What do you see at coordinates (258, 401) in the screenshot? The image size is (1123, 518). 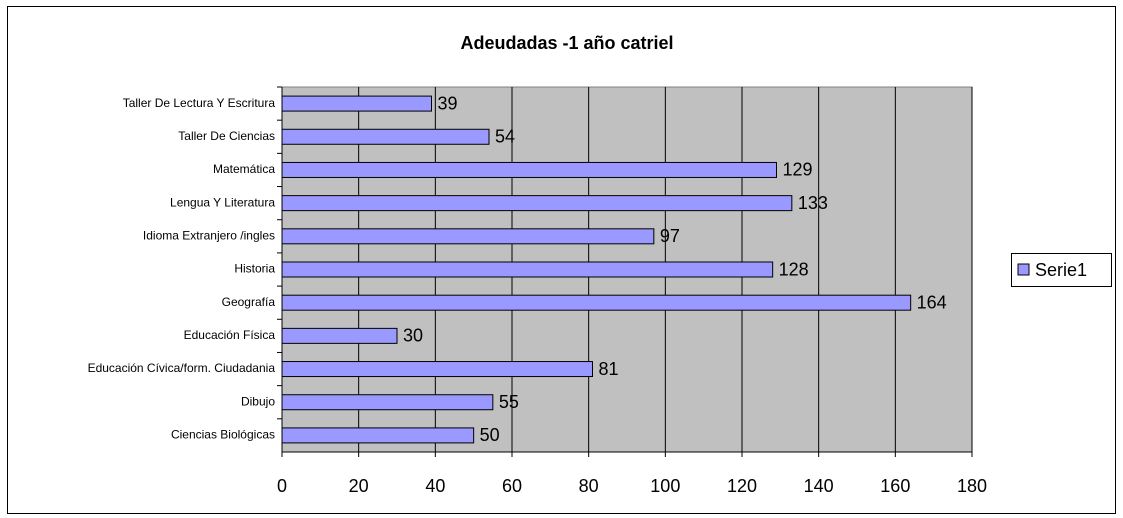 I see `y-tick-label: Dibujo` at bounding box center [258, 401].